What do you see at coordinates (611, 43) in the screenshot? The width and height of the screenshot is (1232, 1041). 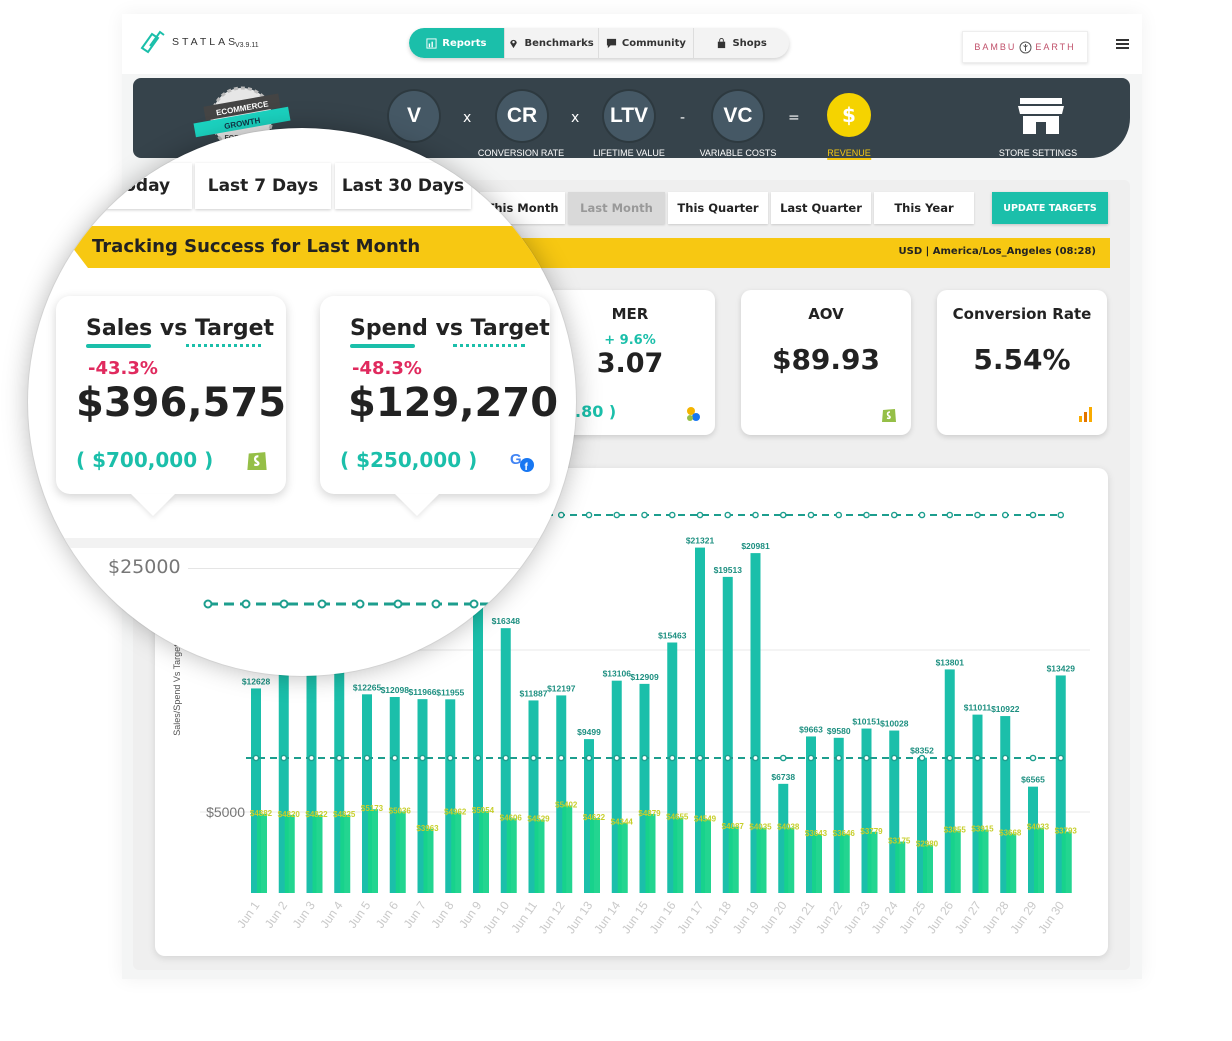 I see `chat-icon` at bounding box center [611, 43].